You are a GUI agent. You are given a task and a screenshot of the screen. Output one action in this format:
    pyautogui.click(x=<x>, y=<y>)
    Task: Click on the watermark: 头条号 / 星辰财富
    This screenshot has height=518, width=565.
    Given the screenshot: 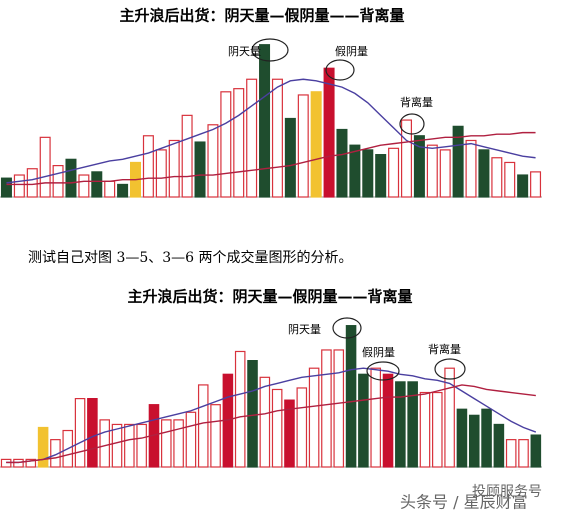 What is the action you would take?
    pyautogui.click(x=464, y=502)
    